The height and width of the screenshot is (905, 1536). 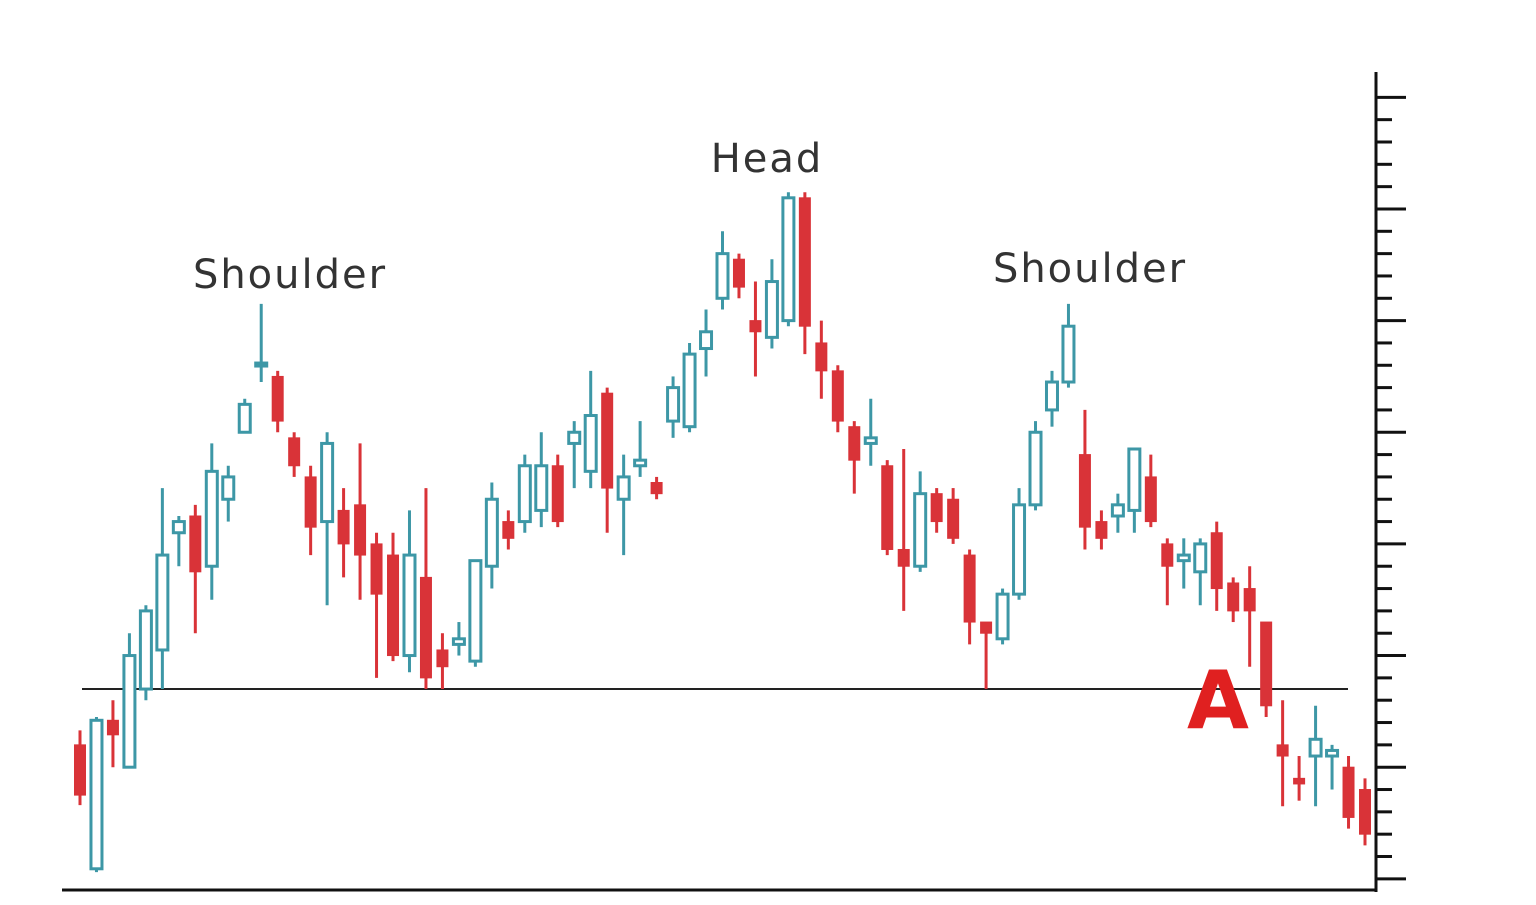 I want to click on annotation: A, so click(x=1218, y=700).